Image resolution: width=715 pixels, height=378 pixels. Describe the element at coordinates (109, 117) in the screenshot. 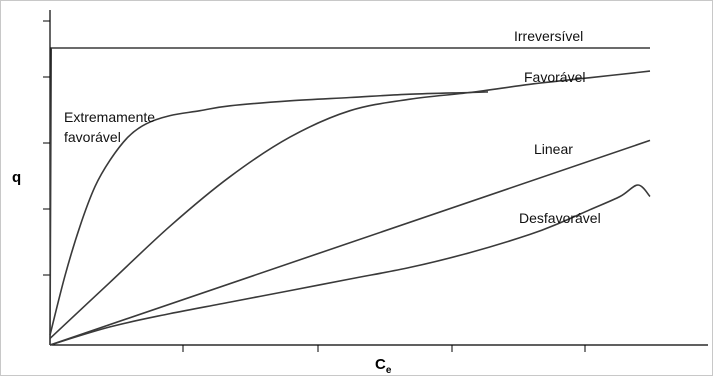

I see `label-extremamente-line1: Extremamente` at that location.